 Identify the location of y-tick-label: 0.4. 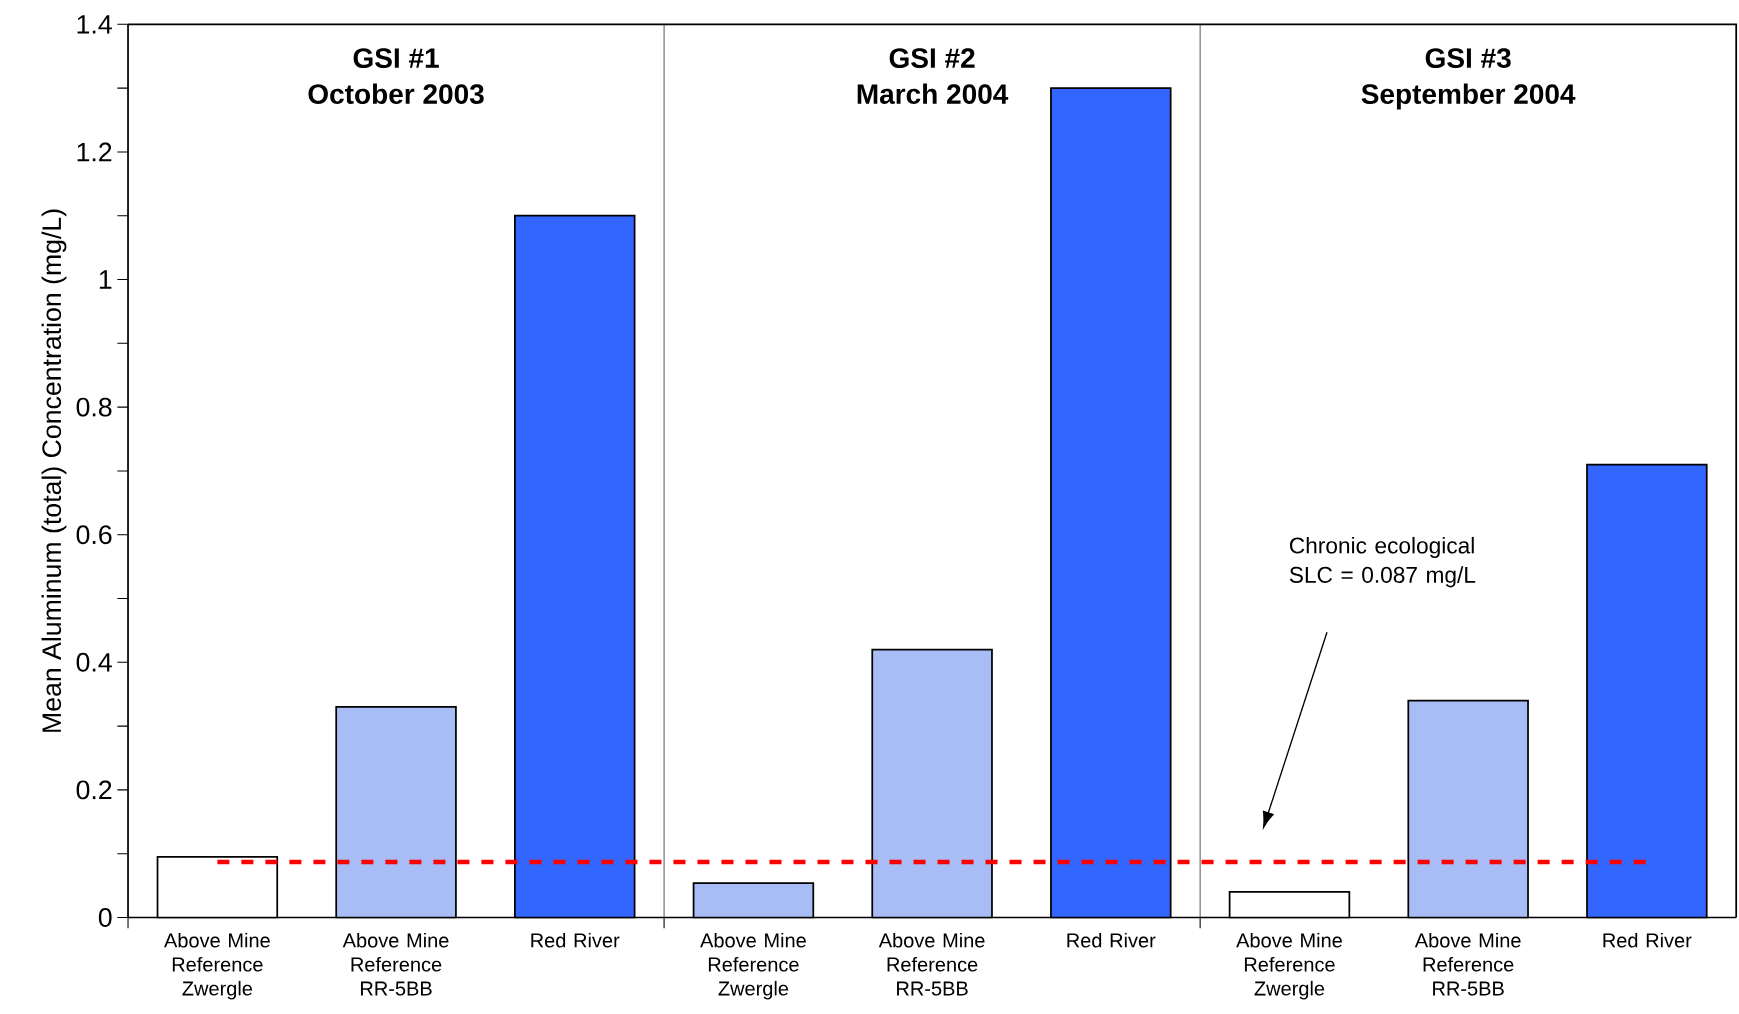
(94, 662).